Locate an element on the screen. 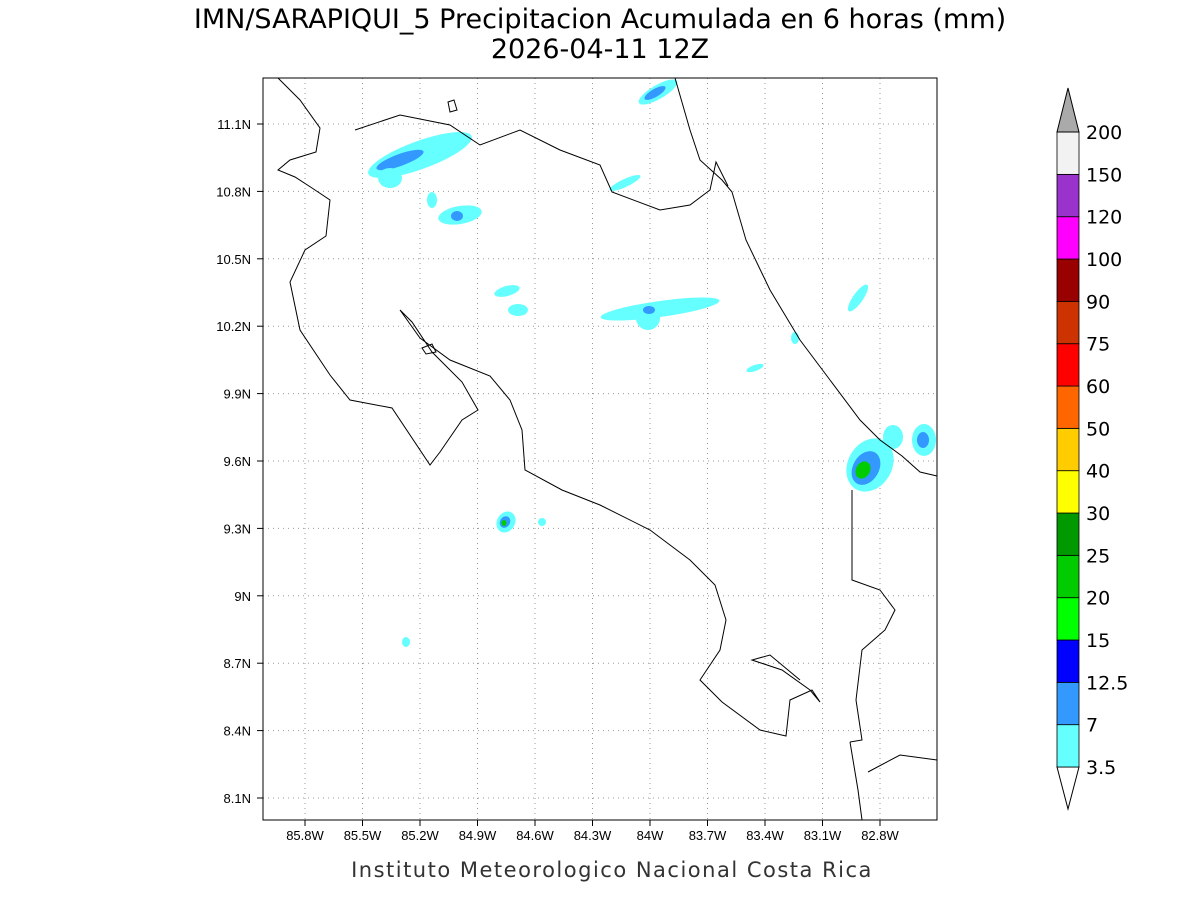 This screenshot has height=900, width=1200. lon-tick-label: 84.6W is located at coordinates (535, 835).